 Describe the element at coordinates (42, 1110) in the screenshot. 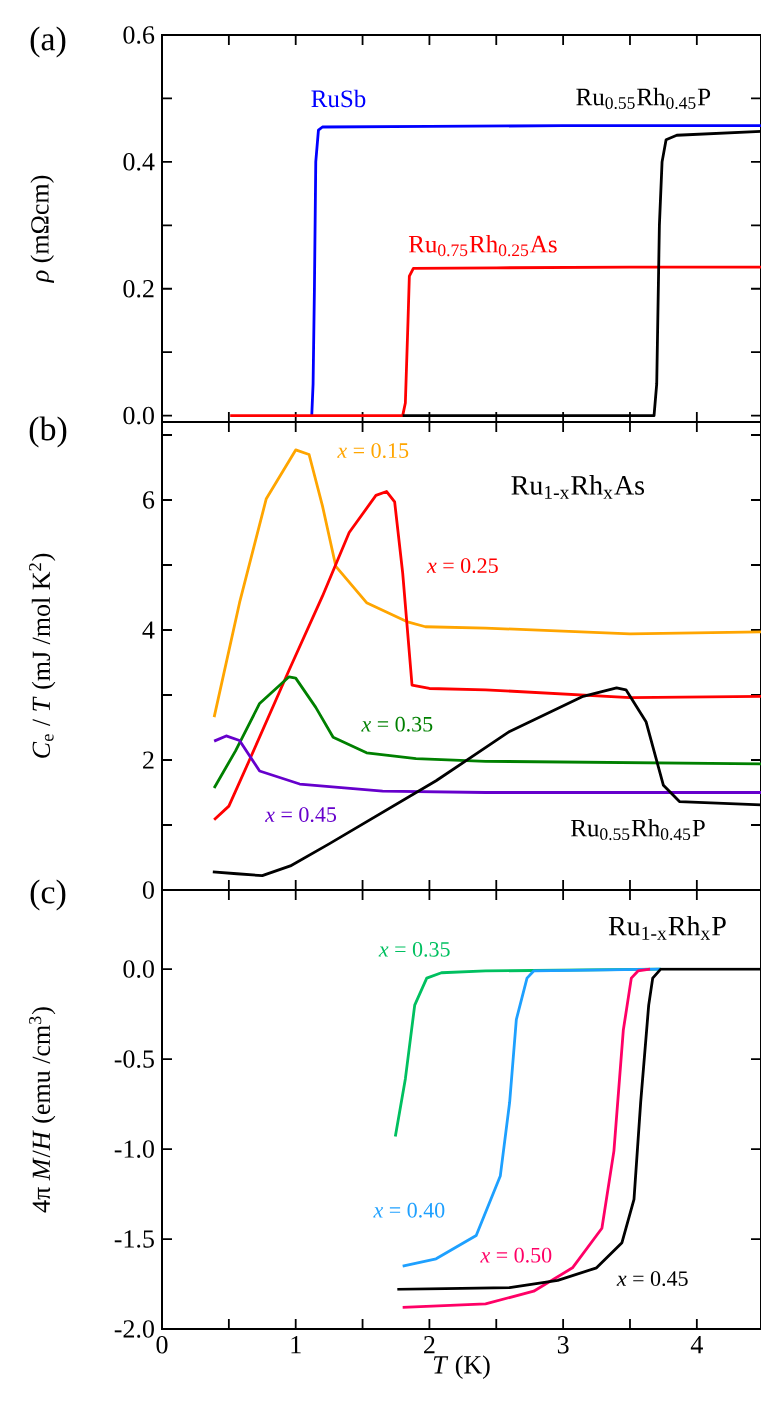

I see `y-axis-title: 4π M/H (emu /cm$^{3}$)` at that location.